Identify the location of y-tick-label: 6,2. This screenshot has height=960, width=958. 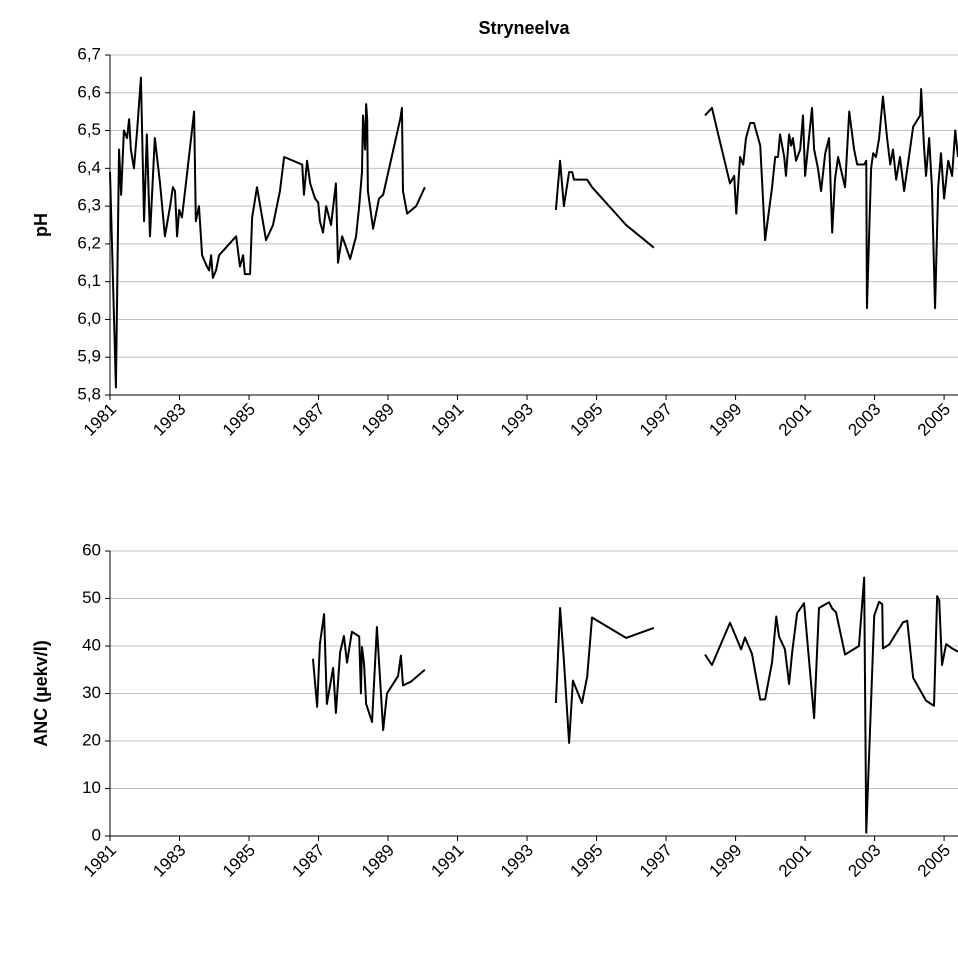
(89, 242).